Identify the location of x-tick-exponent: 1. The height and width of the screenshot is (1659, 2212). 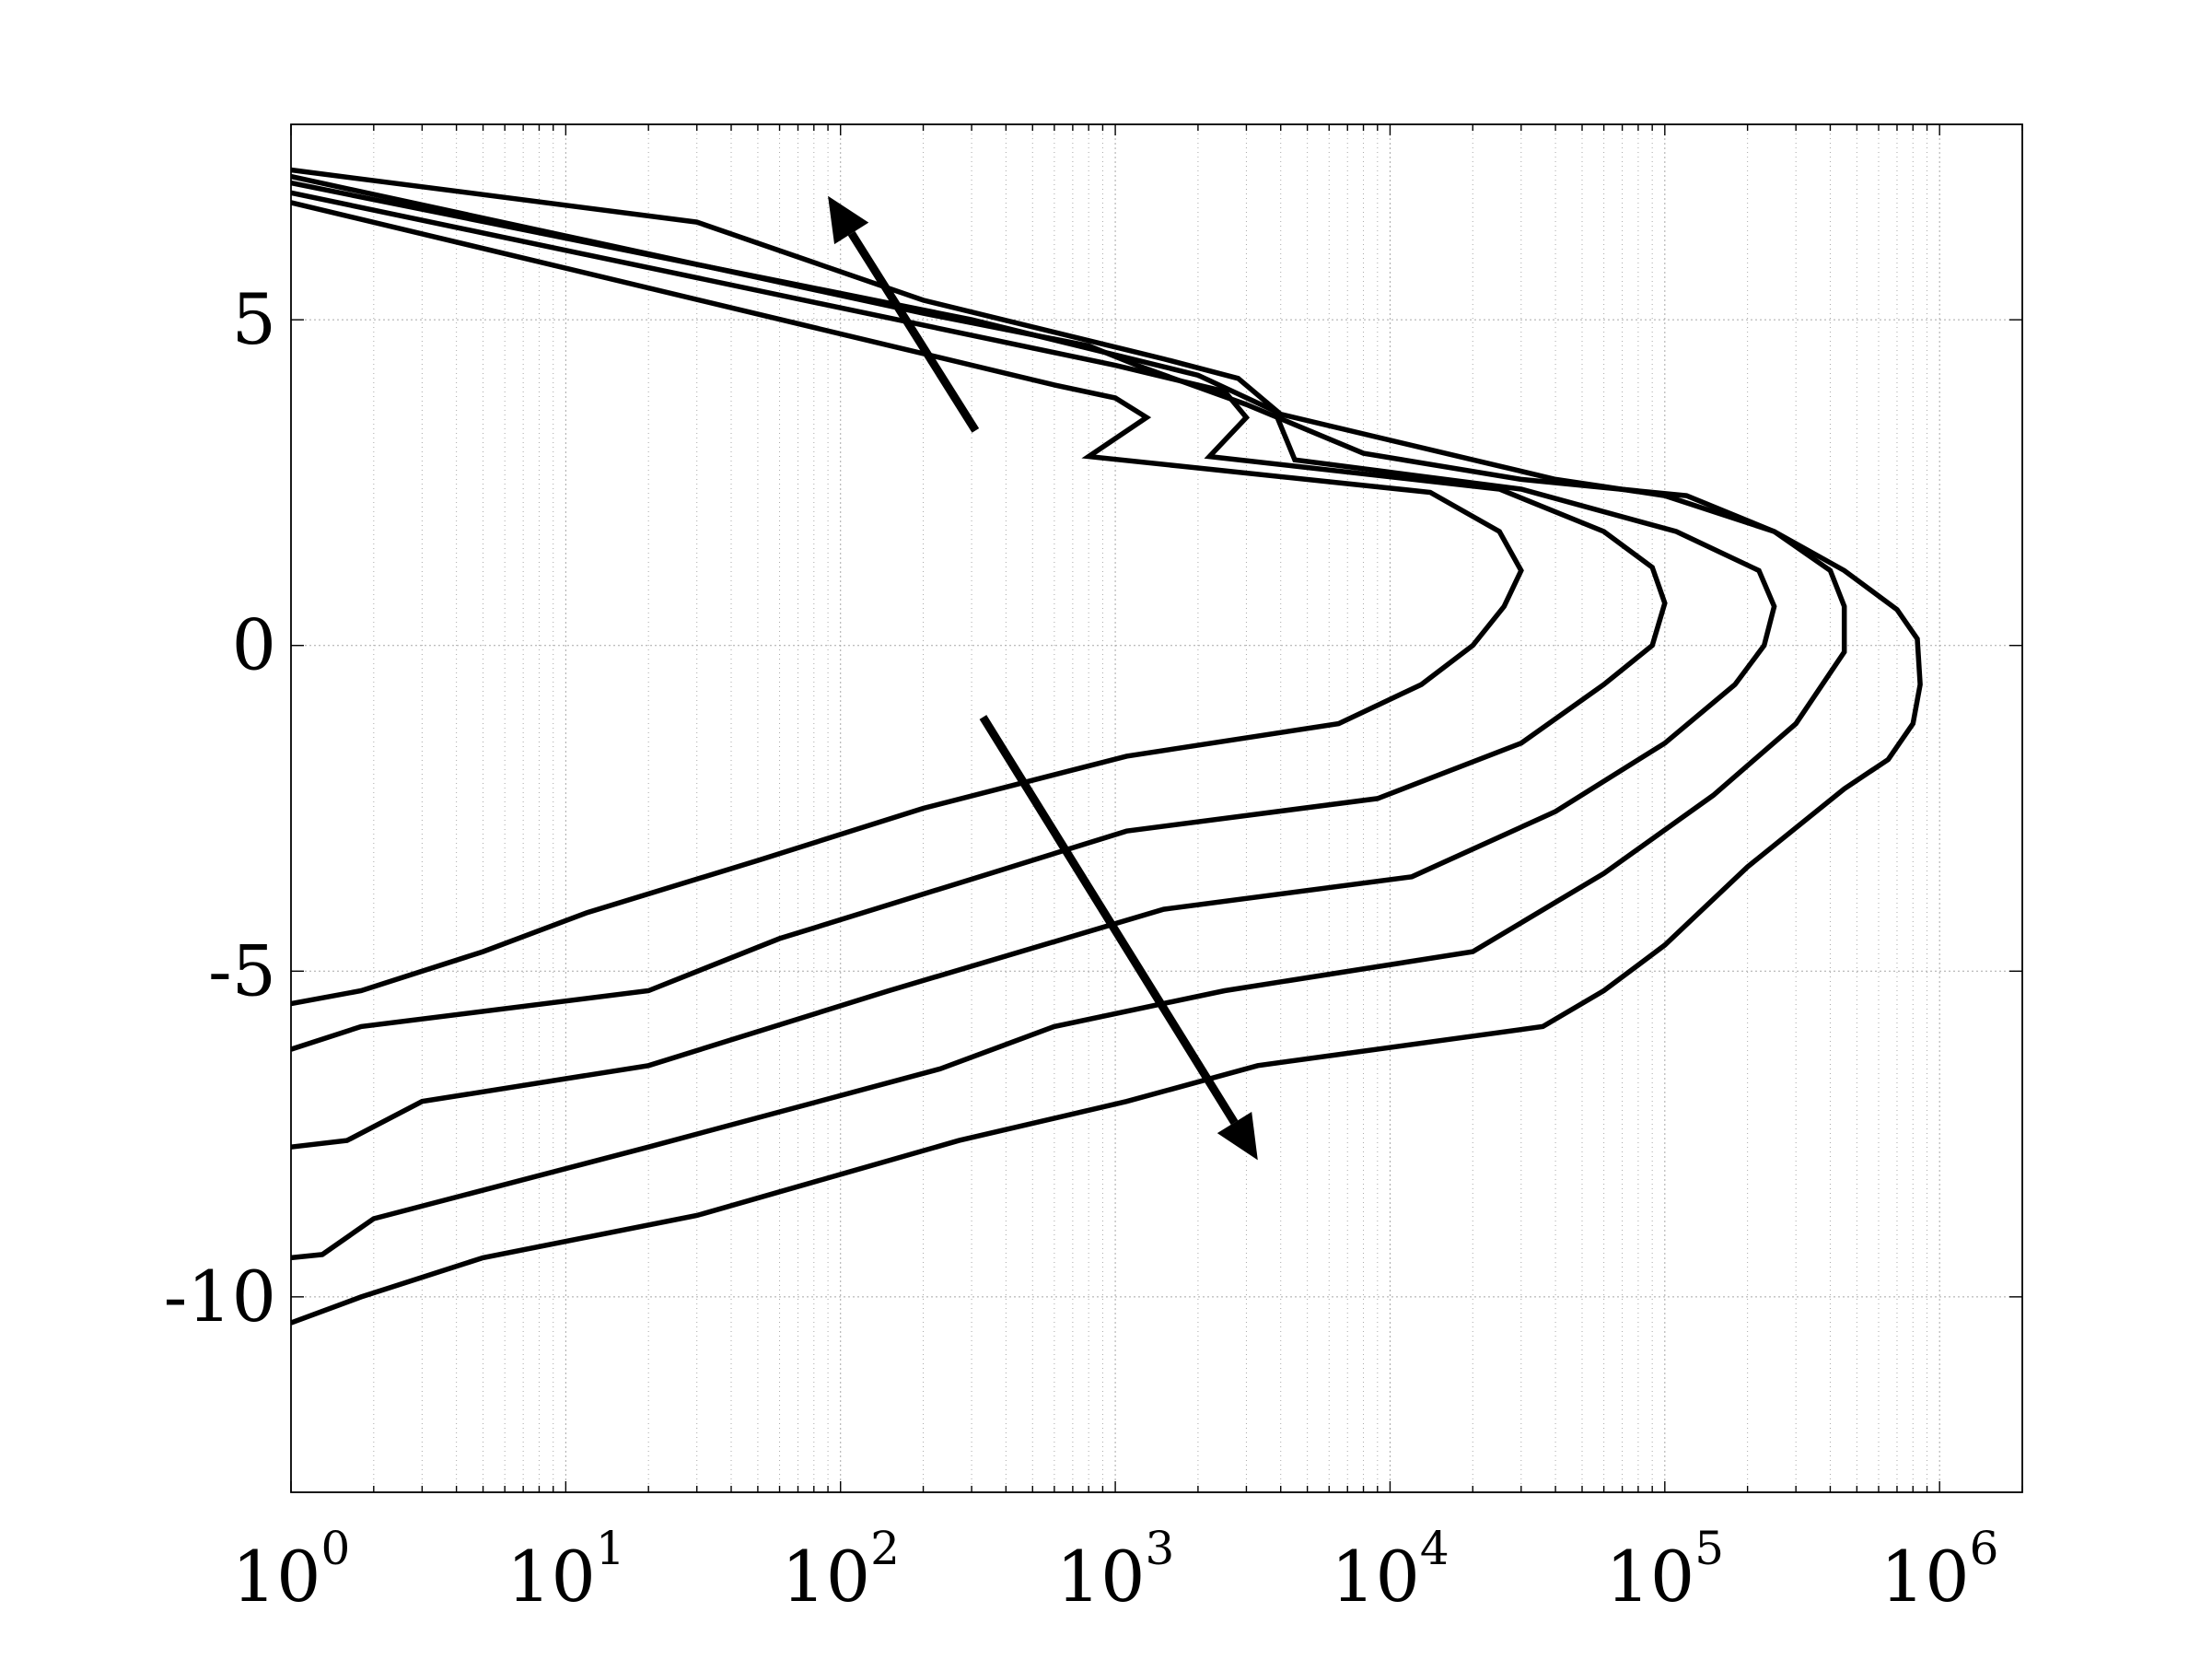
(610, 1548).